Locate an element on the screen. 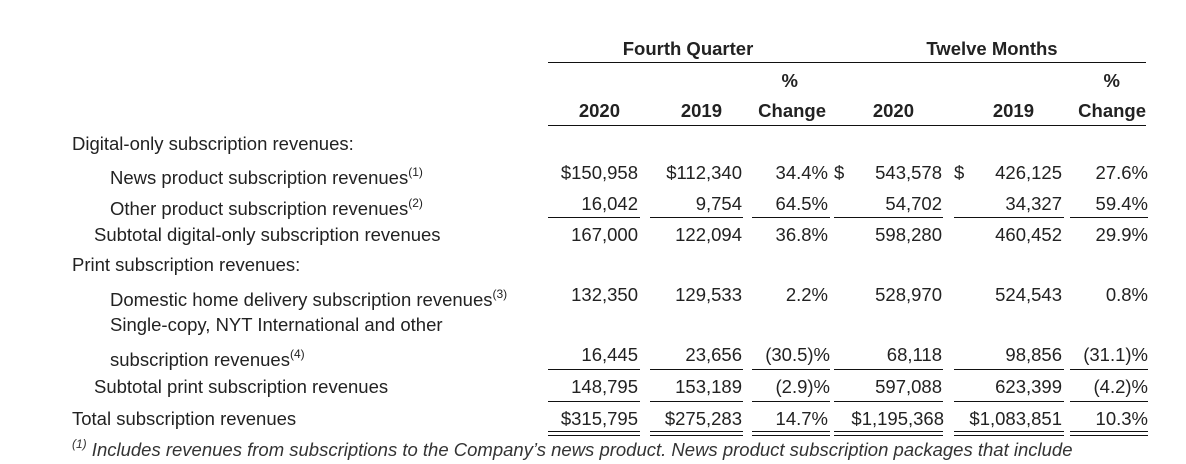 Image resolution: width=1186 pixels, height=464 pixels. row-label: Print subscription revenues: is located at coordinates (186, 264).